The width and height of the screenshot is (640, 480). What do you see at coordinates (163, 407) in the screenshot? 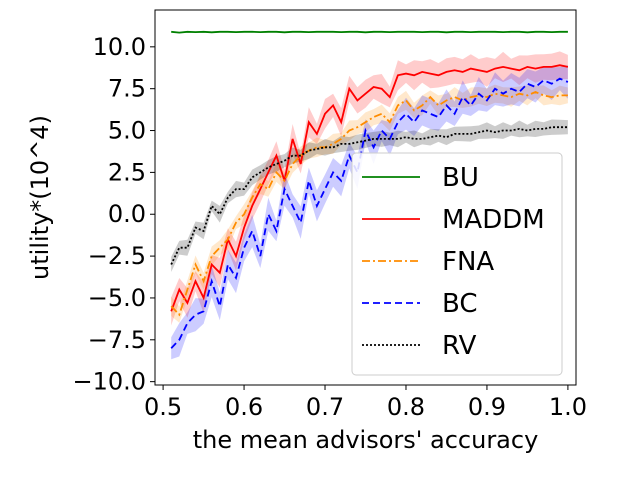
I see `x-tick-label: 0.5` at bounding box center [163, 407].